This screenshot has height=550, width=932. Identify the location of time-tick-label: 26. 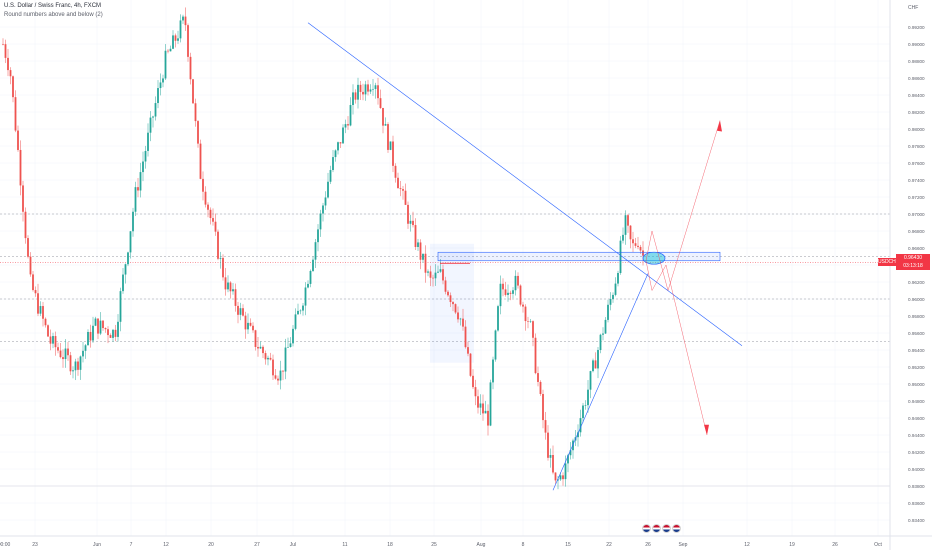
(648, 545).